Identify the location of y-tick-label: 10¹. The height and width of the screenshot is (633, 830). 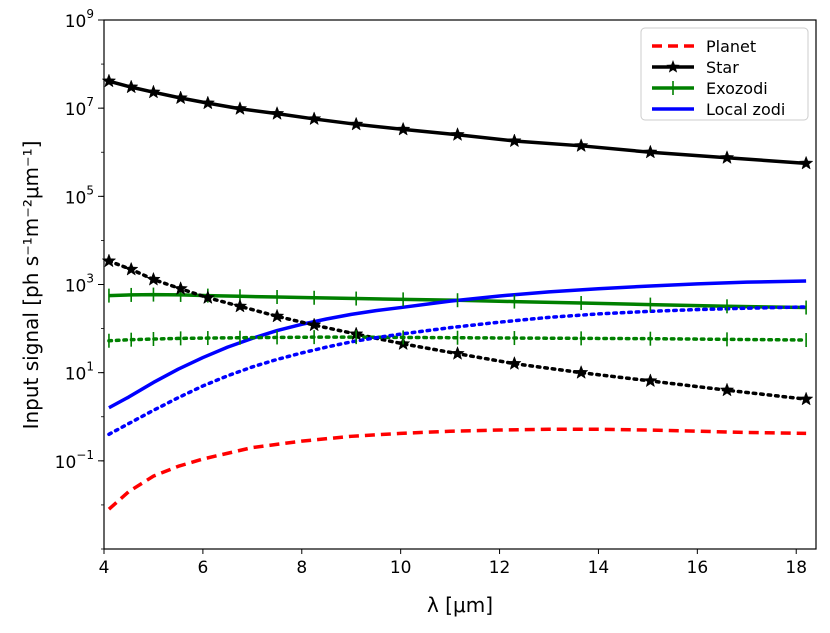
(79, 372).